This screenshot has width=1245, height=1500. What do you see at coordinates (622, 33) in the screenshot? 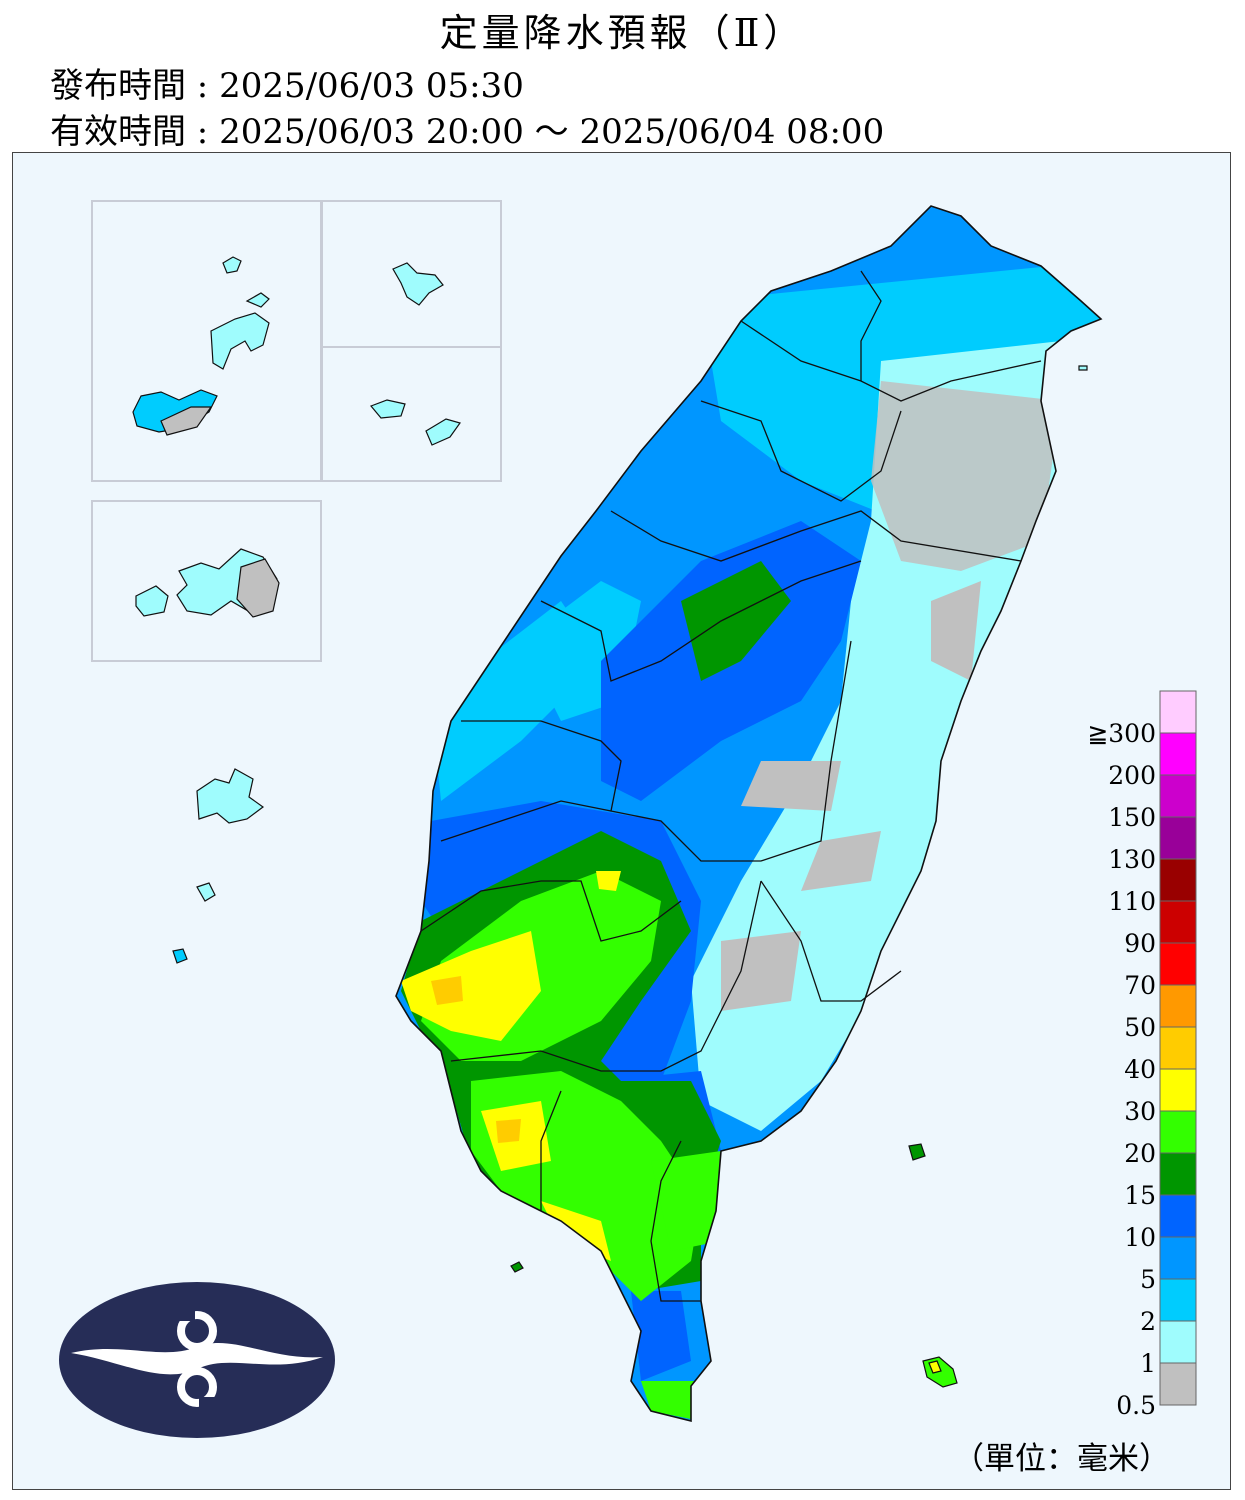
I see `map-title: 定量降水預報（Ⅱ）` at bounding box center [622, 33].